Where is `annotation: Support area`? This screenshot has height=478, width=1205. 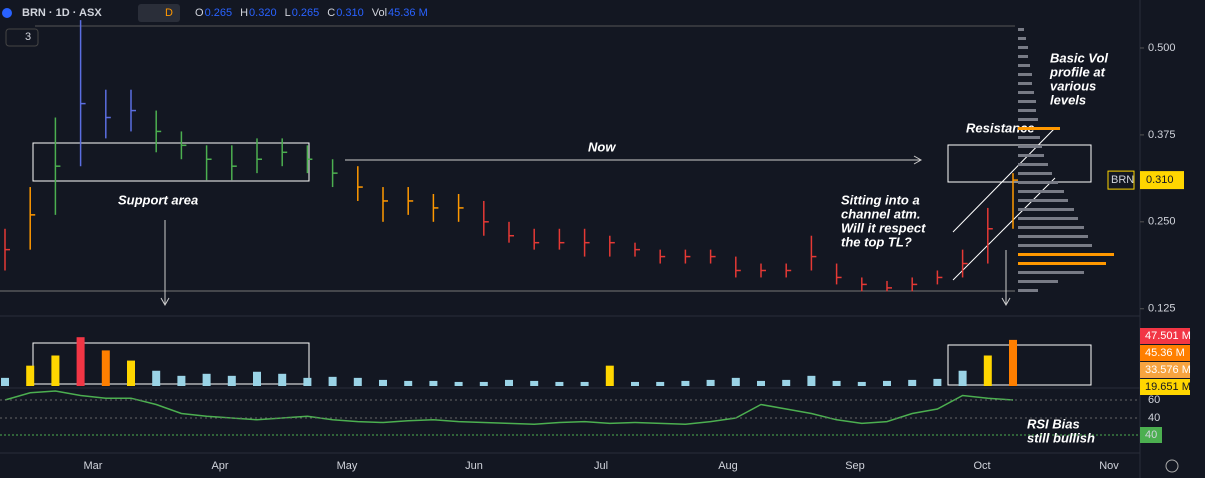 annotation: Support area is located at coordinates (158, 199).